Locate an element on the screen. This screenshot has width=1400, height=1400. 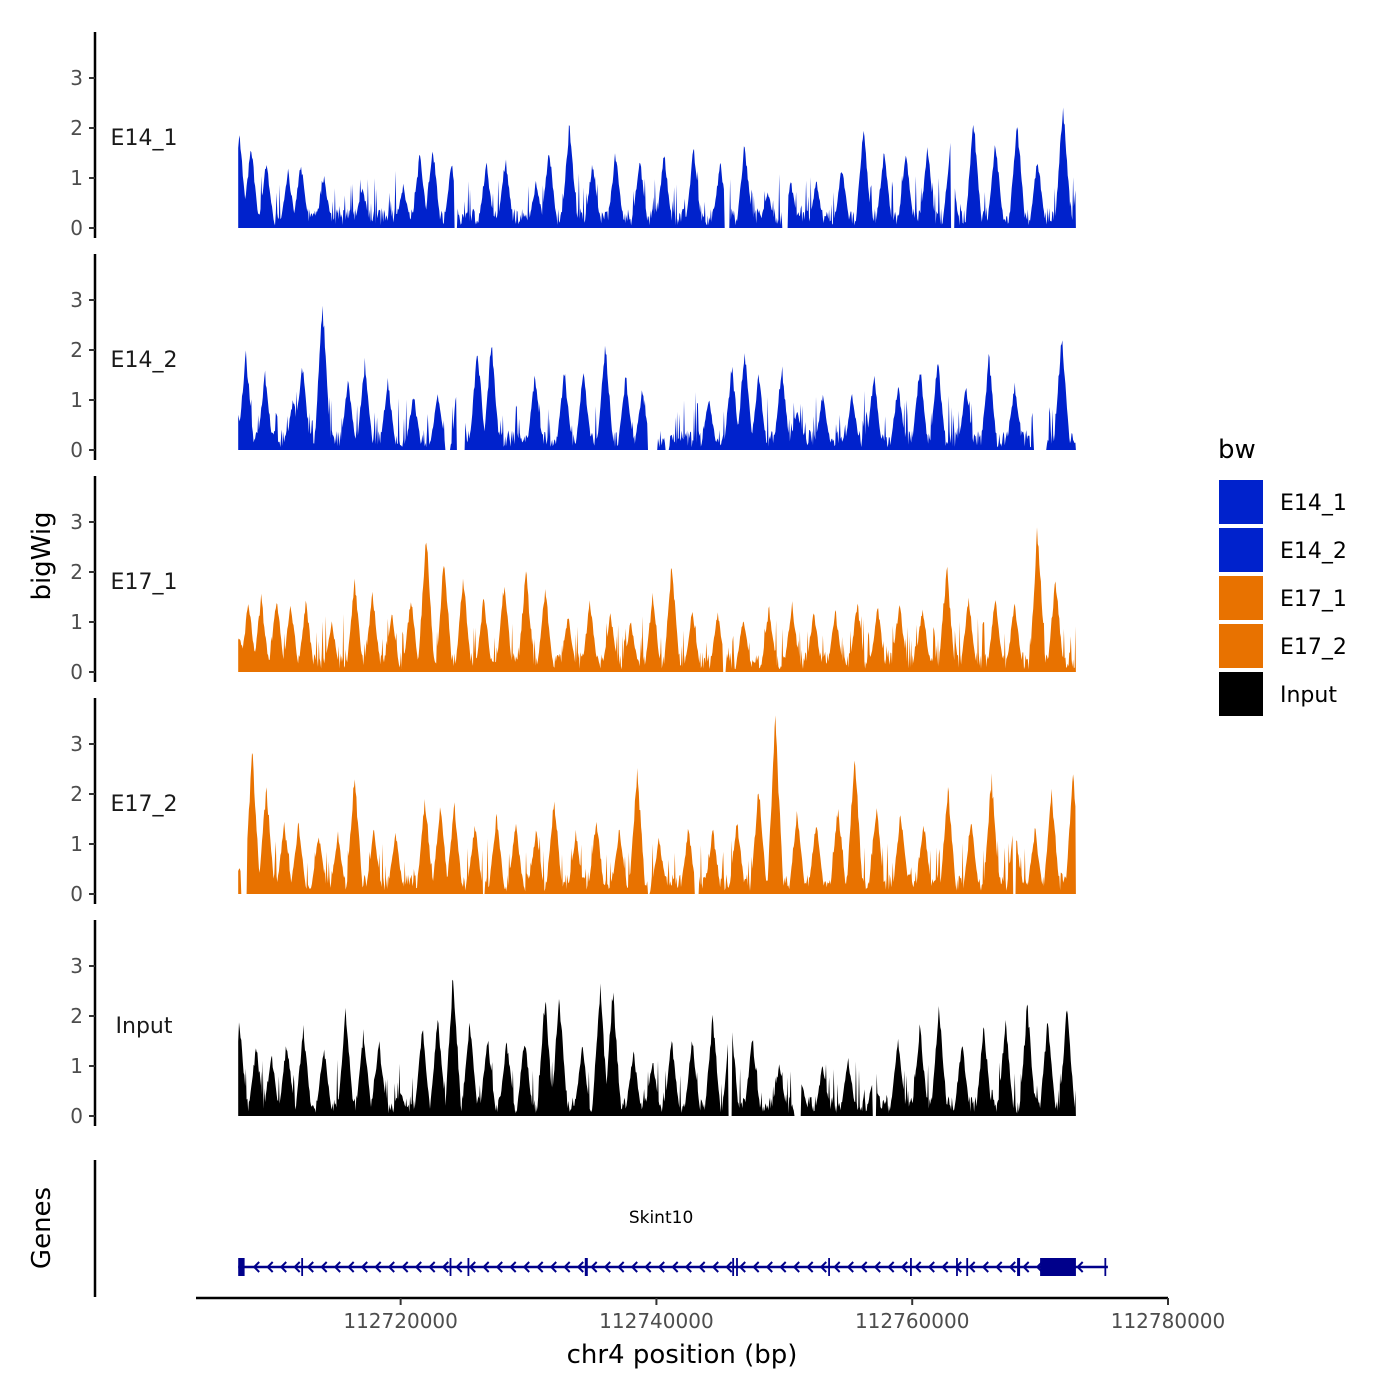
legend-label: E14_1 is located at coordinates (1313, 503).